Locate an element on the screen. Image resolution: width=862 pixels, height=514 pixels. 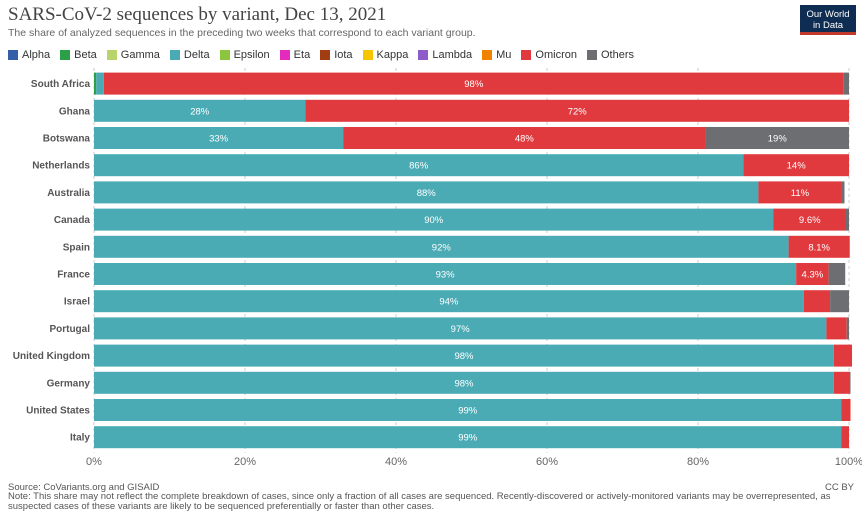
legend-label: Eta is located at coordinates (302, 55).